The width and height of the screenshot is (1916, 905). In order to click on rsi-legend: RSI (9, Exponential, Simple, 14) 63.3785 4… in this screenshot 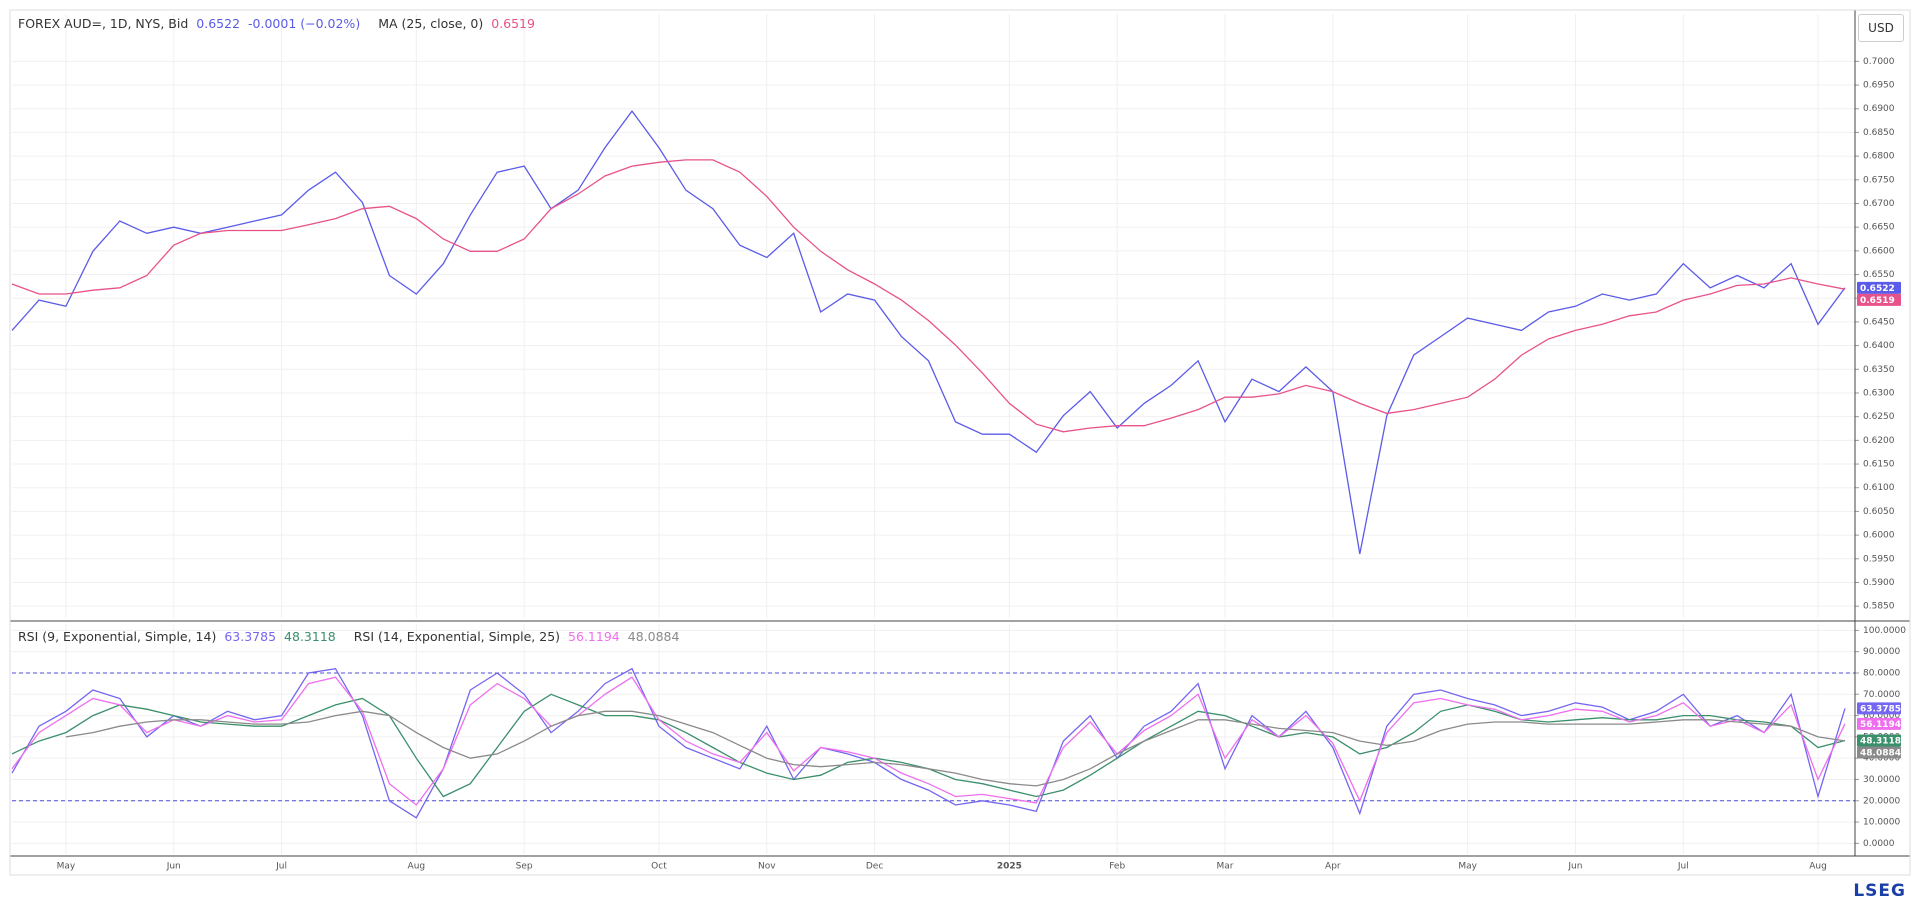, I will do `click(352, 636)`.